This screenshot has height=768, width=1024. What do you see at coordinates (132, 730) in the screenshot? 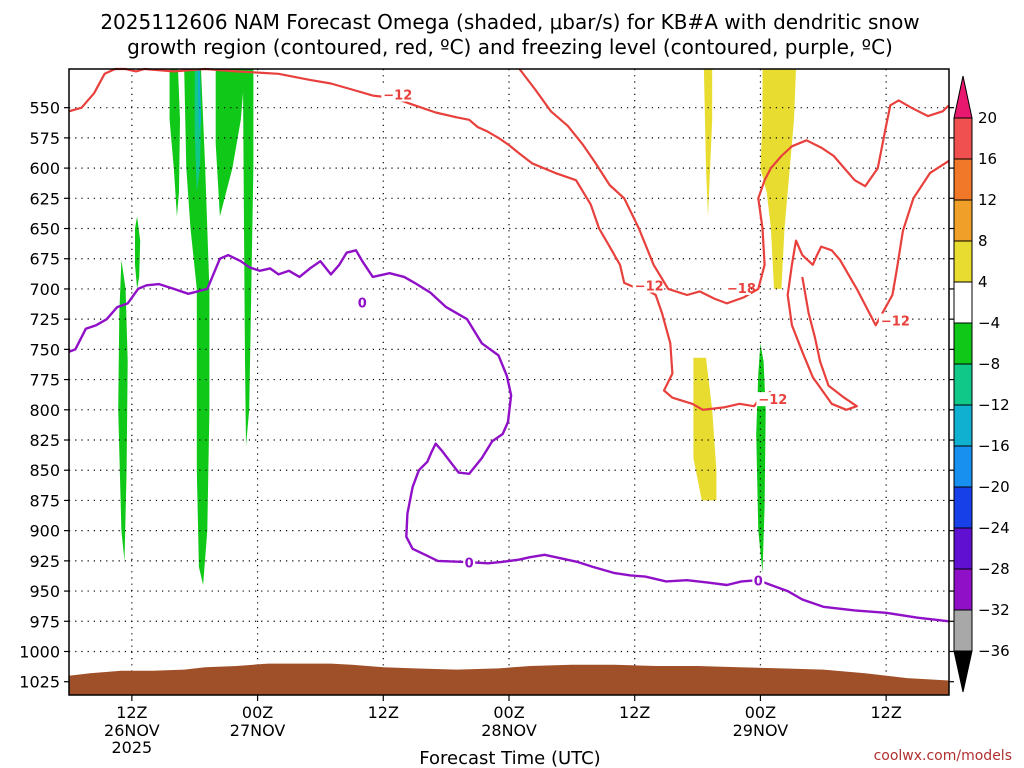
I see `x-tick-sublabel-0-0: 26NOV` at bounding box center [132, 730].